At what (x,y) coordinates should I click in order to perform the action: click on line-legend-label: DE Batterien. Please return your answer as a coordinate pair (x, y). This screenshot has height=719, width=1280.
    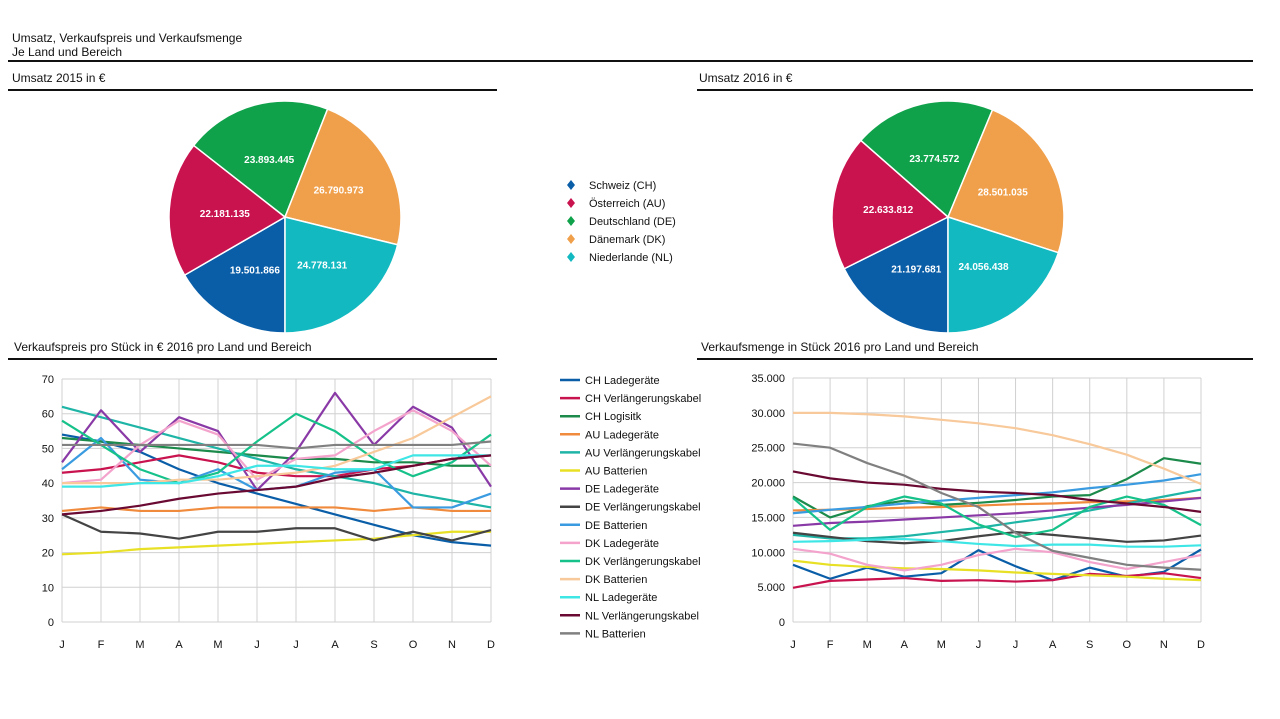
    Looking at the image, I should click on (616, 526).